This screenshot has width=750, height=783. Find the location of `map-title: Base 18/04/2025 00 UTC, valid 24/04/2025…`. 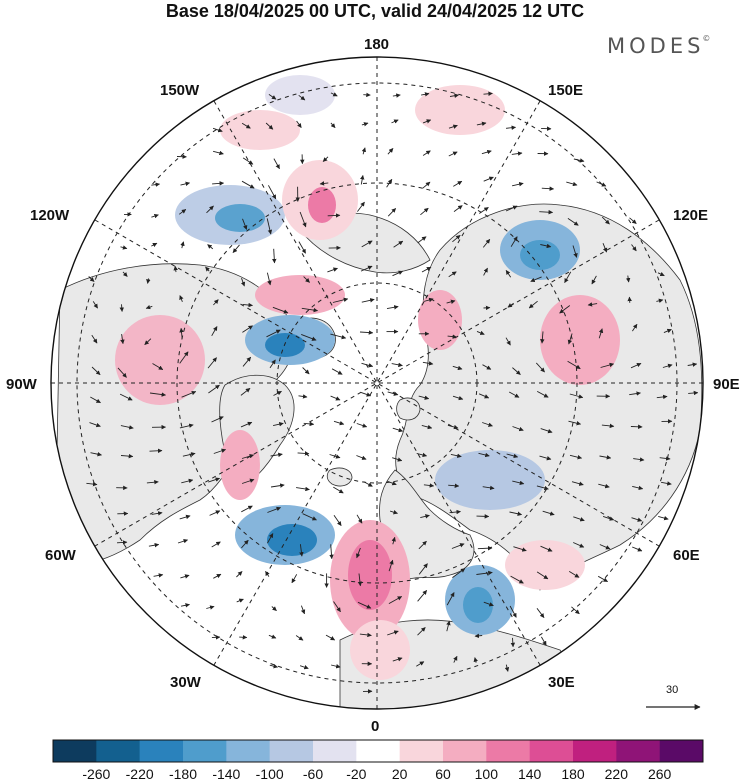

map-title: Base 18/04/2025 00 UTC, valid 24/04/2025… is located at coordinates (375, 11).